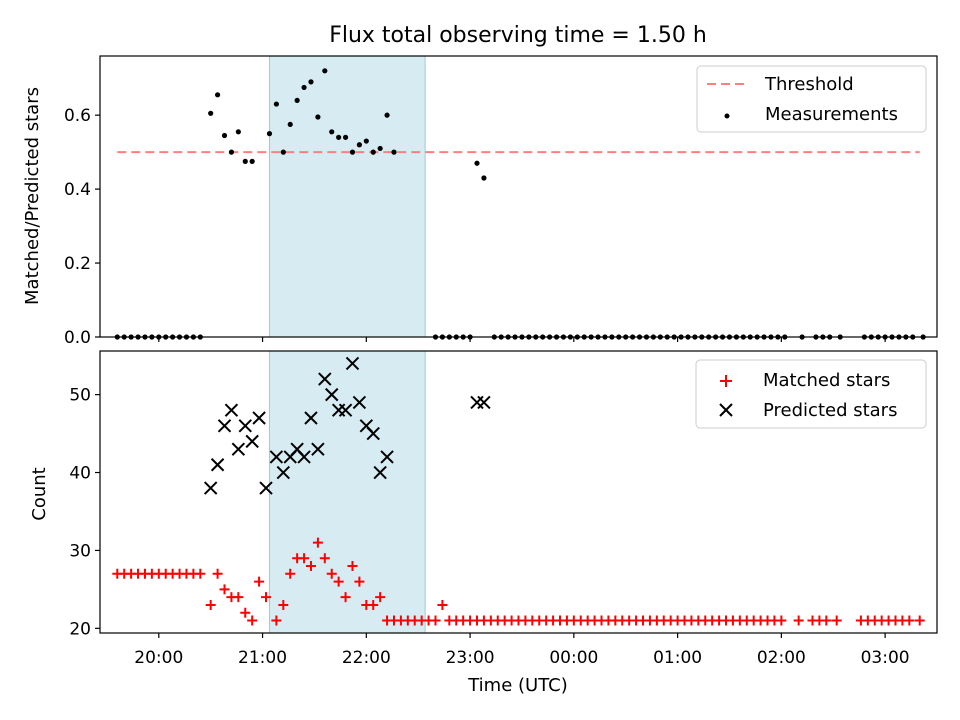 This screenshot has height=720, width=960. What do you see at coordinates (77, 338) in the screenshot?
I see `y-tick-label: 0.0` at bounding box center [77, 338].